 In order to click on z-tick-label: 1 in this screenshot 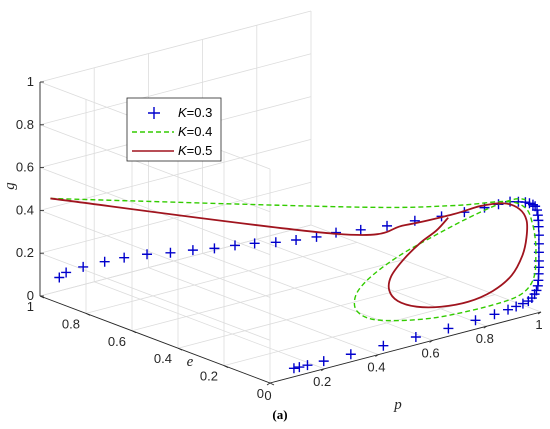, I will do `click(30, 81)`.